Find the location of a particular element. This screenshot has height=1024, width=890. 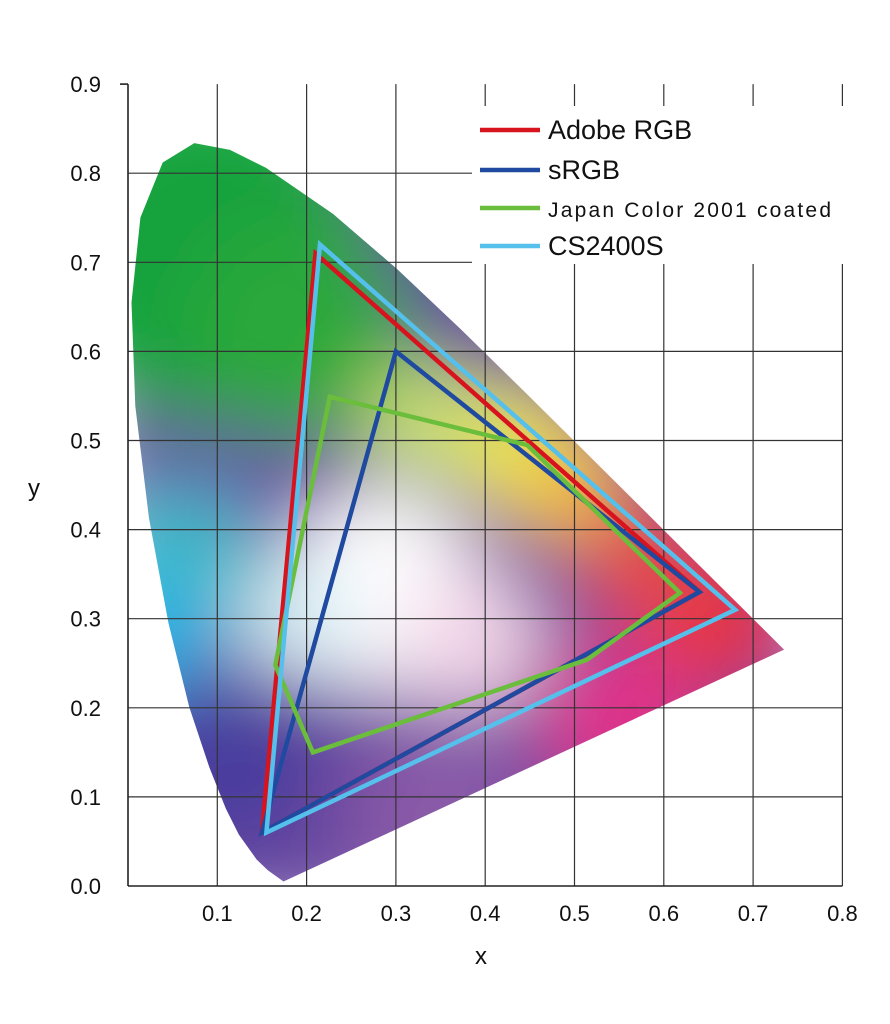

x-tick-label: 0.2 is located at coordinates (306, 913).